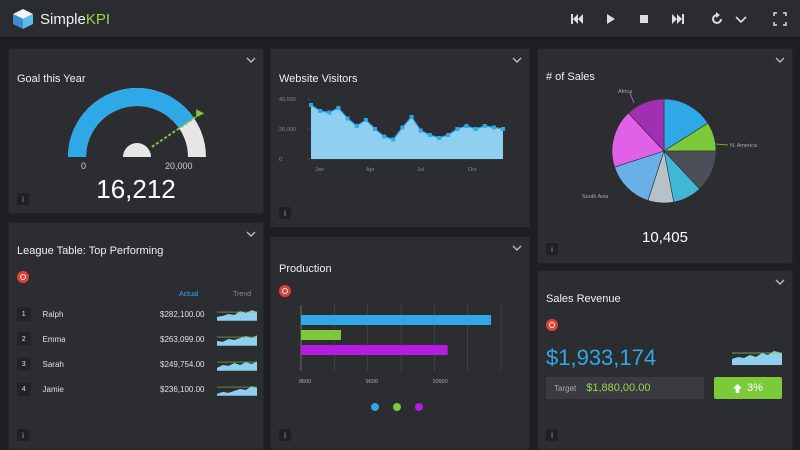 This screenshot has width=800, height=450. I want to click on sales-count-title: # of Sales, so click(570, 77).